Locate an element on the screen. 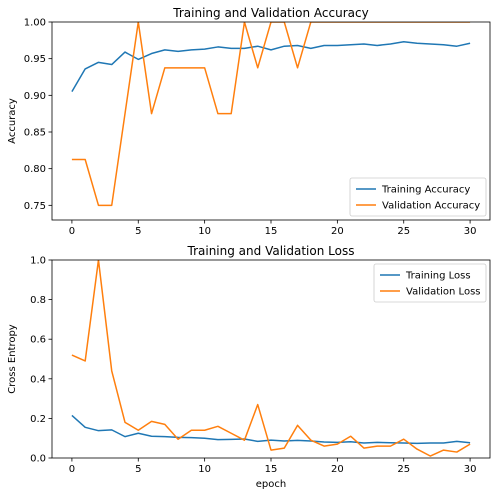  y-tick-label: 0.90 is located at coordinates (35, 96).